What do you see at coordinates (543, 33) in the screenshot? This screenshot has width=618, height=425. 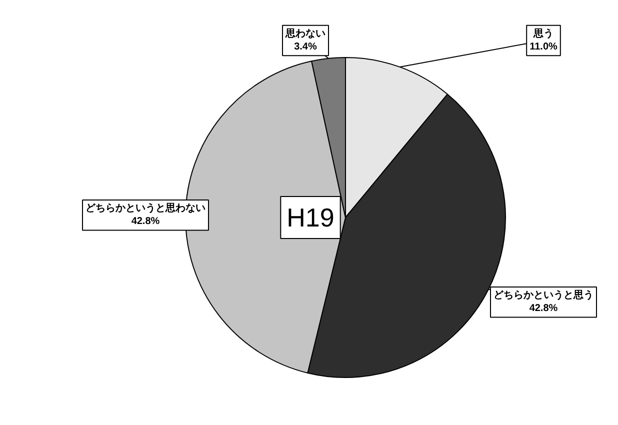 I see `slice-label: 思う` at bounding box center [543, 33].